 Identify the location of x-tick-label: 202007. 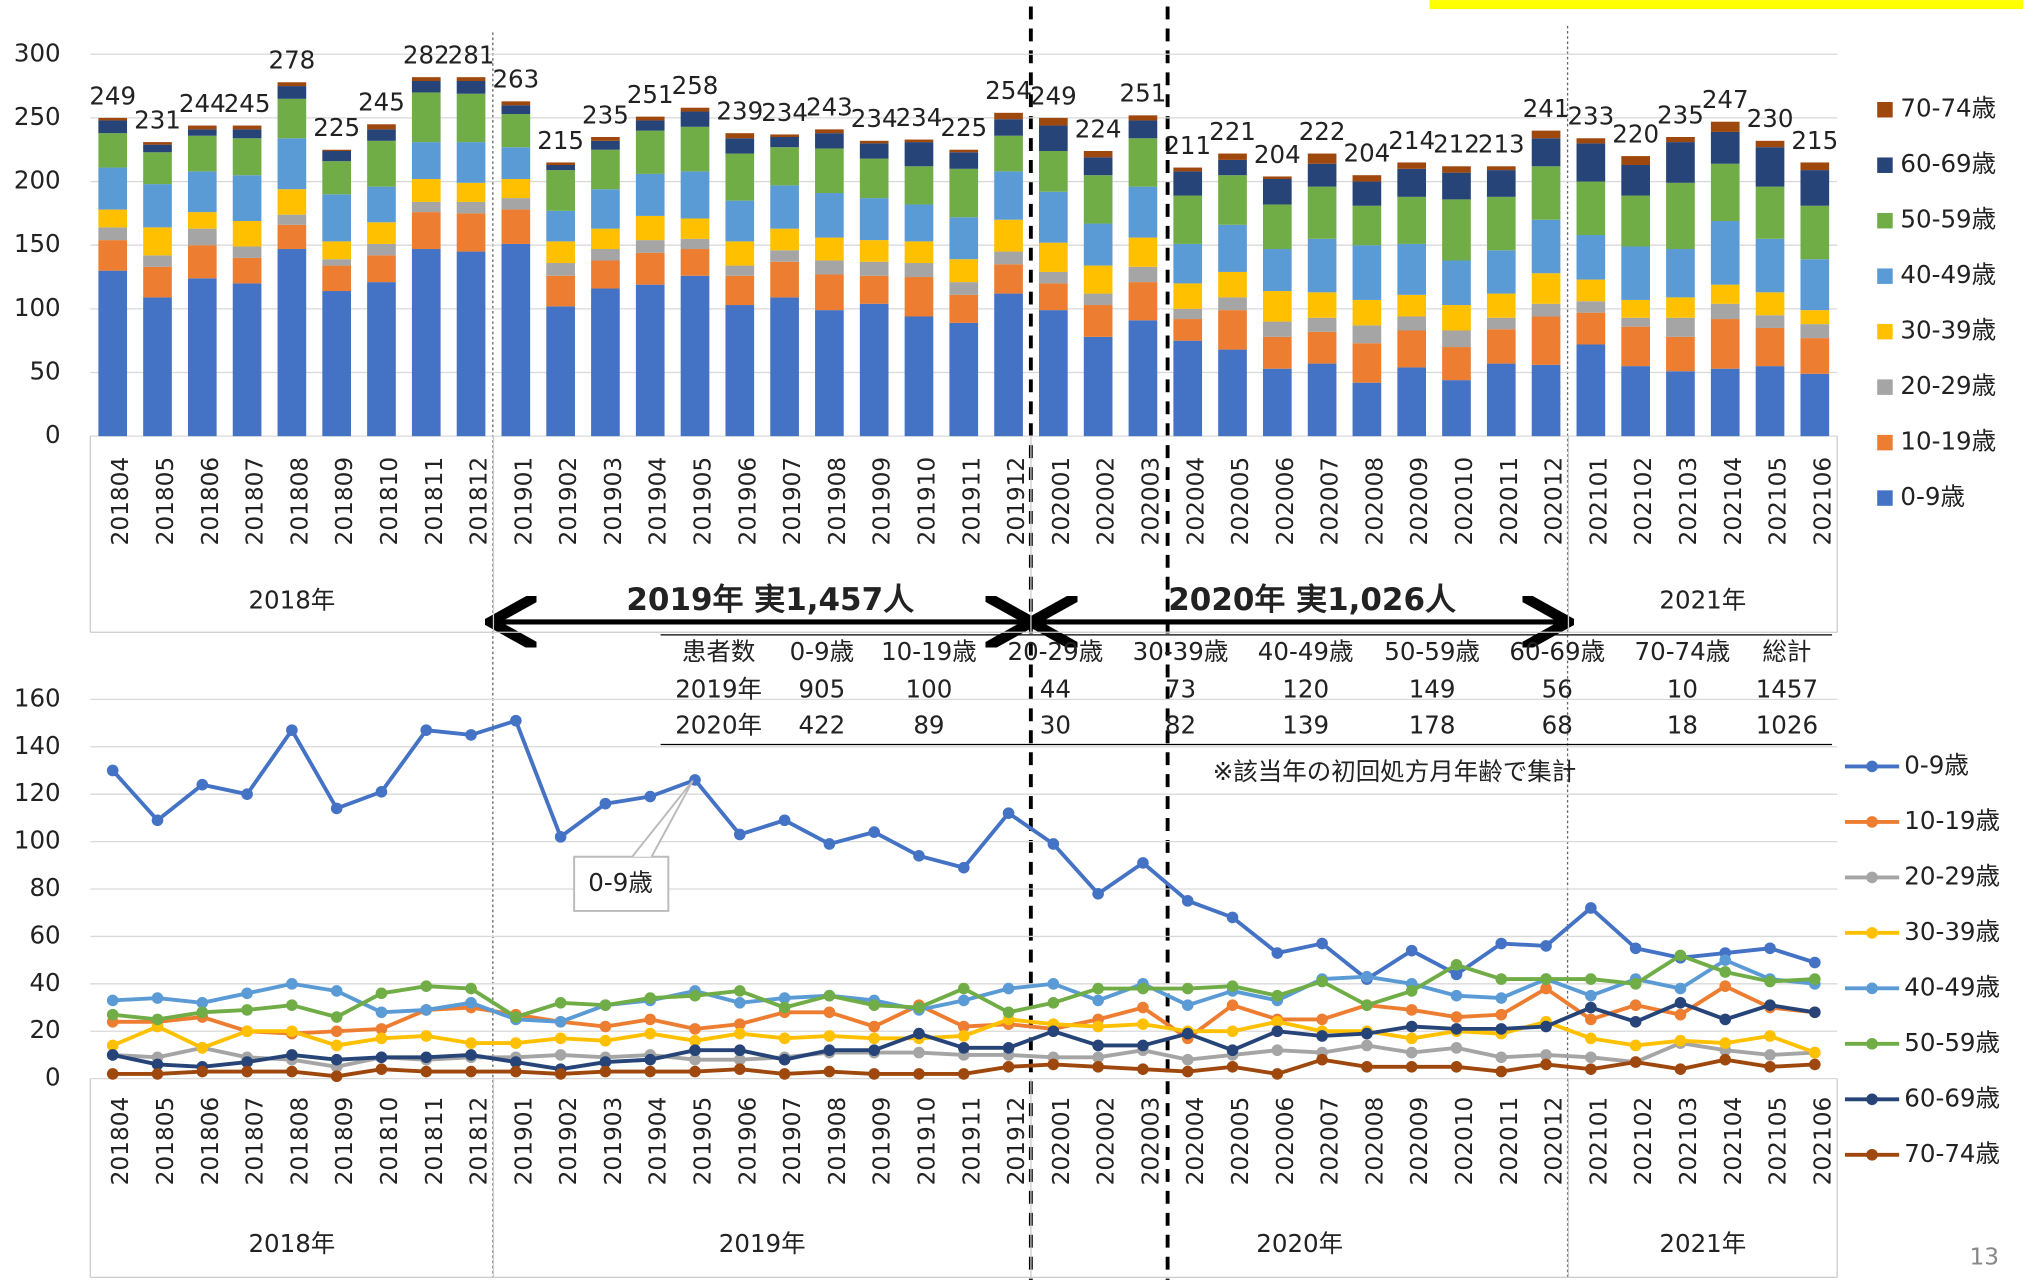
(1330, 1141).